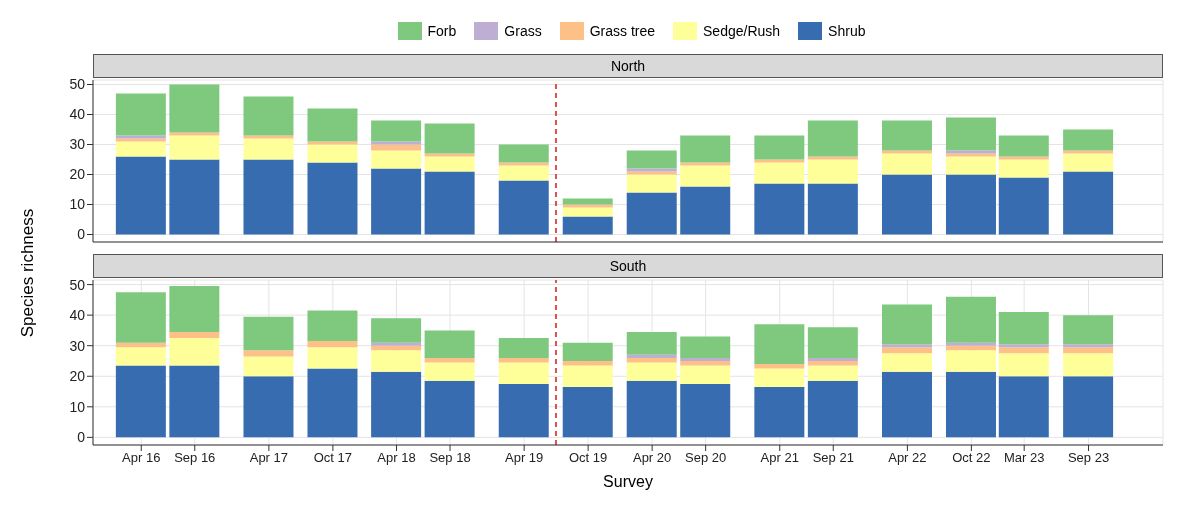 Image resolution: width=1203 pixels, height=524 pixels. What do you see at coordinates (269, 458) in the screenshot?
I see `x-tick-label: Apr 17` at bounding box center [269, 458].